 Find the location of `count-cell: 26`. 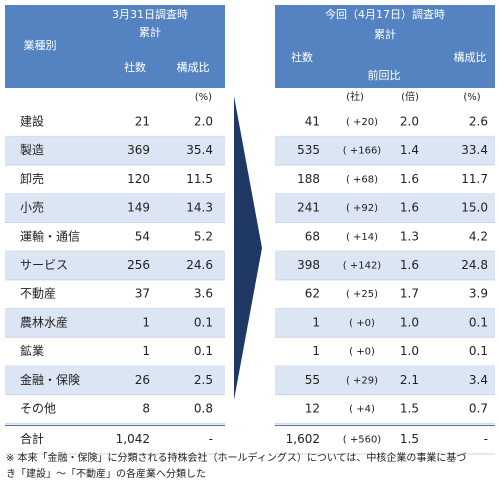

count-cell: 26 is located at coordinates (142, 380).